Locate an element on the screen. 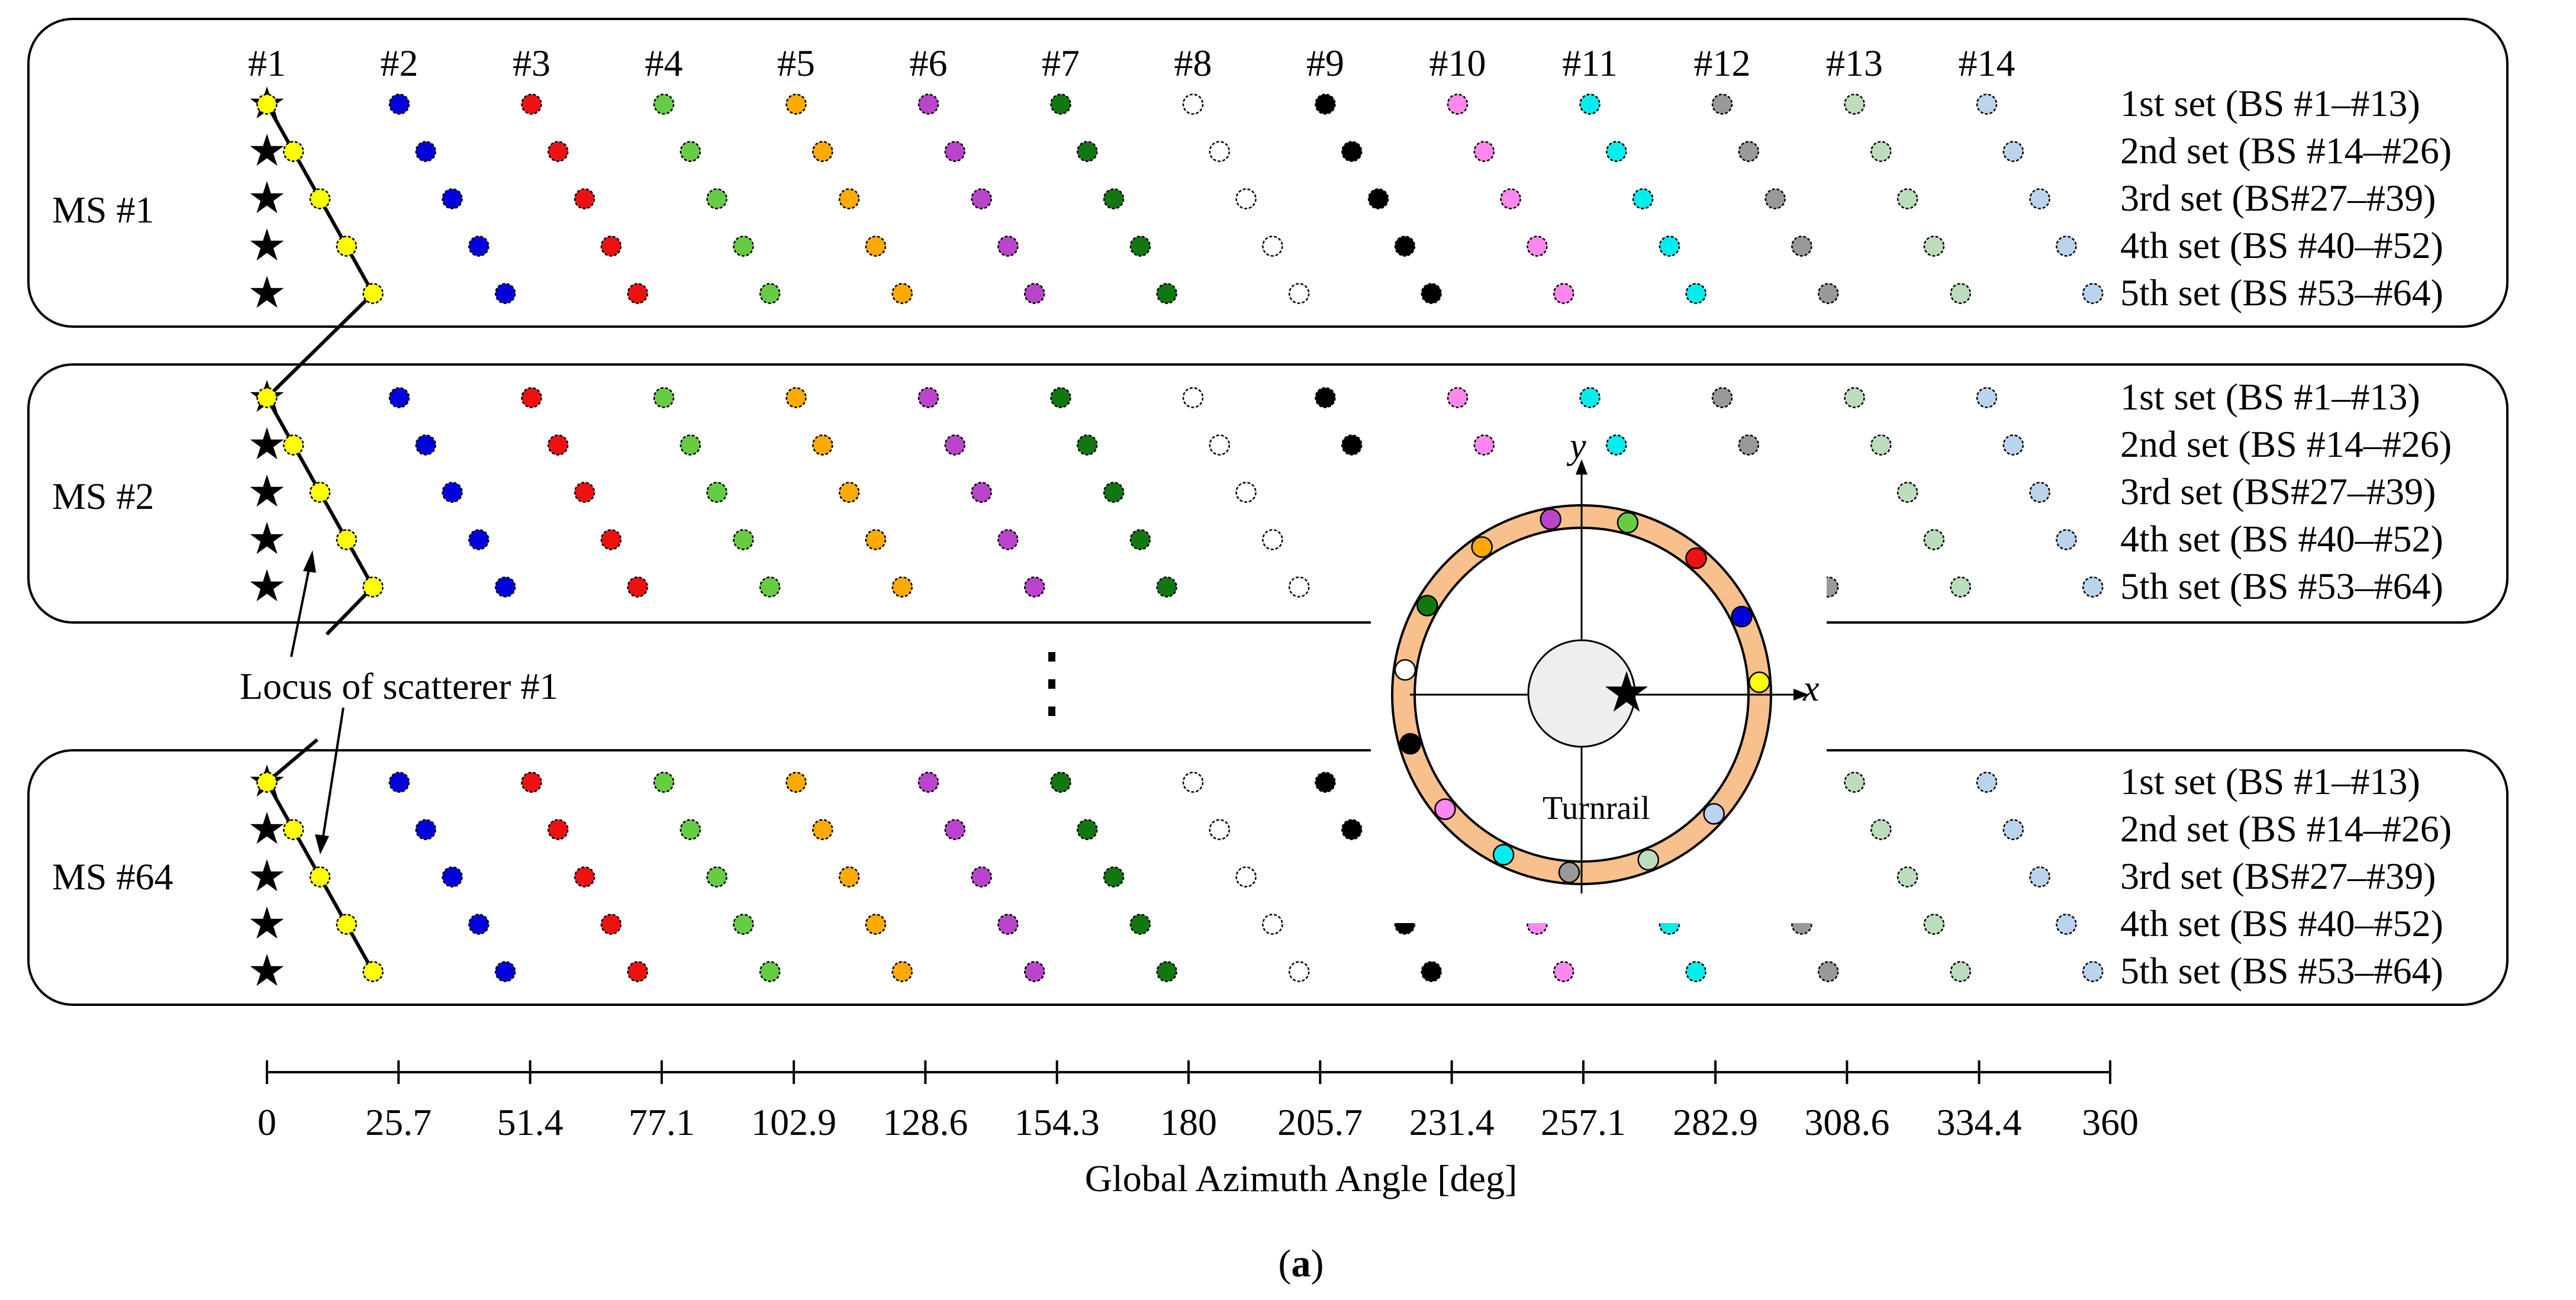 The image size is (2576, 1300). panel-label-ms64: MS #64 is located at coordinates (113, 877).